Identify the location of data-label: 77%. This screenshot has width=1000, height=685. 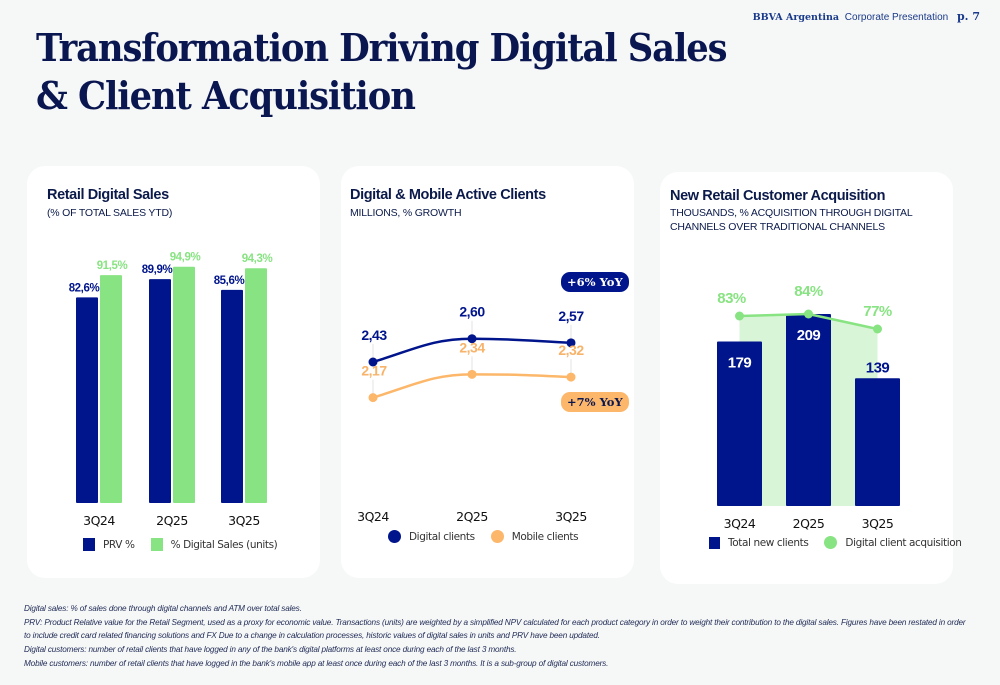
(877, 311).